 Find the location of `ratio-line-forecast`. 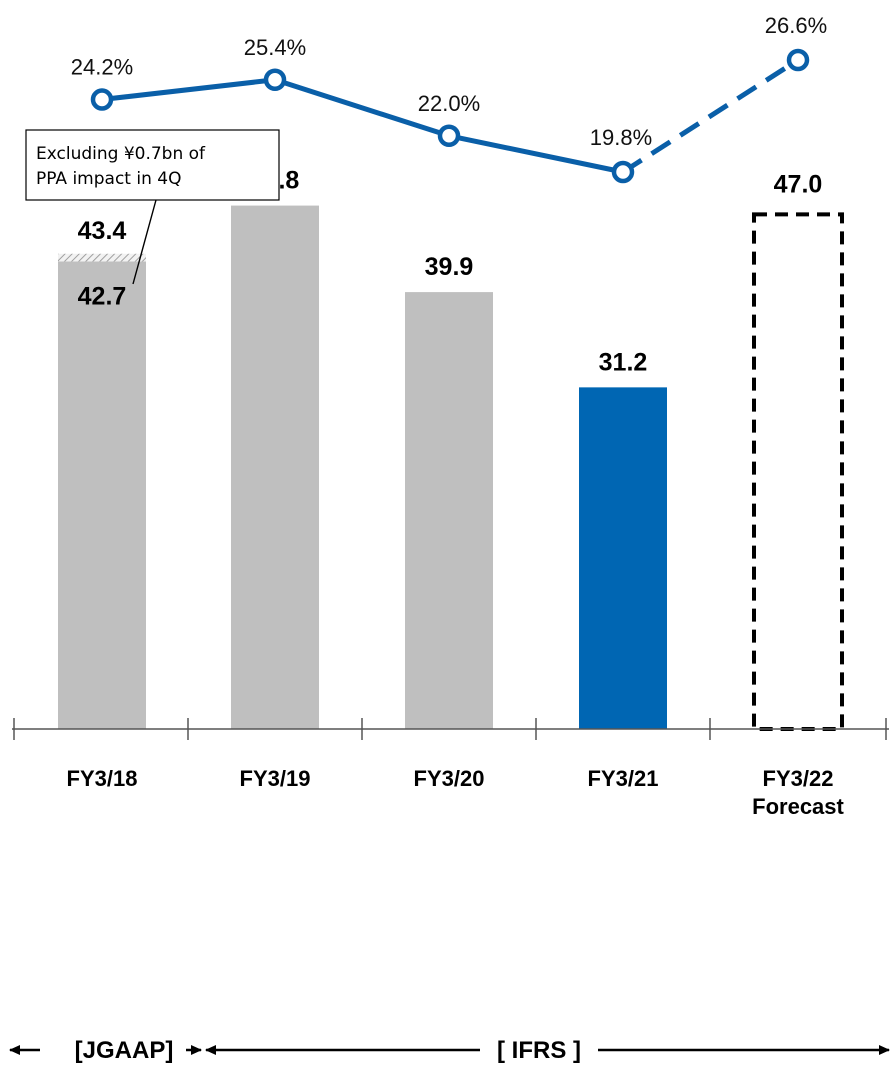

ratio-line-forecast is located at coordinates (710, 116).